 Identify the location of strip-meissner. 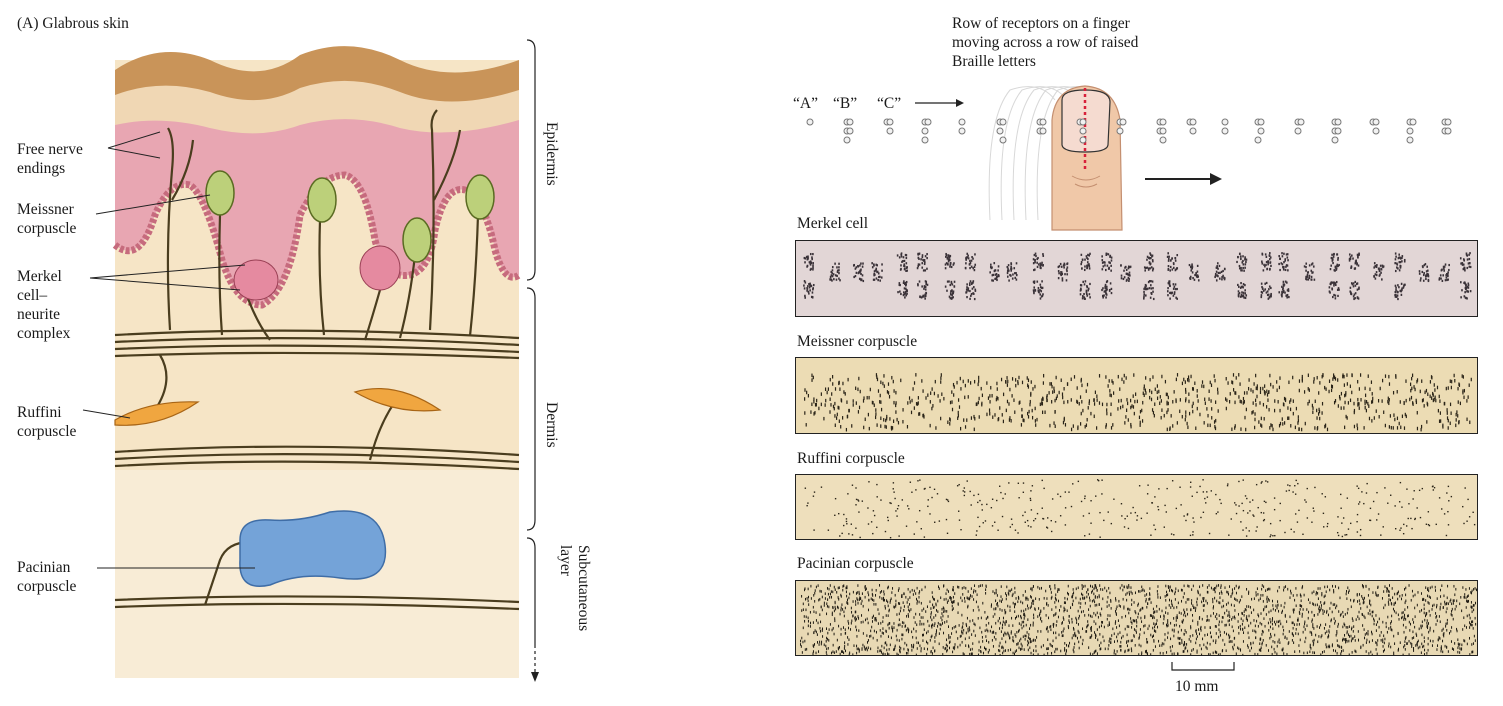
(1136, 395).